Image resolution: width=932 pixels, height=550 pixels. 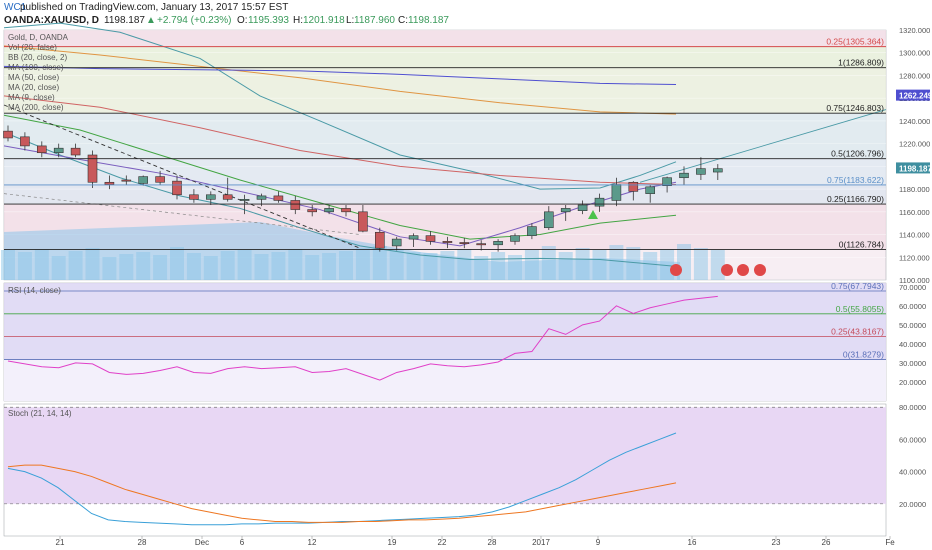 I want to click on price-tick-label: 1240.000, so click(x=914, y=121).